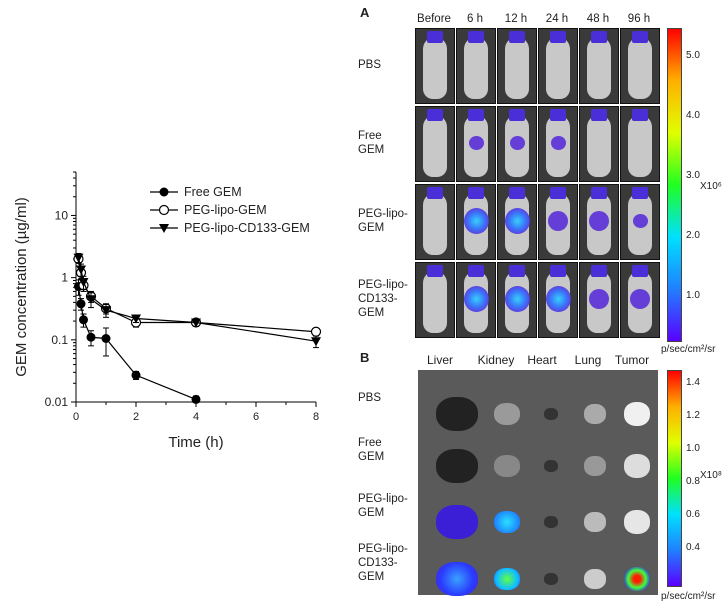  Describe the element at coordinates (213, 192) in the screenshot. I see `legend-label: Free GEM` at that location.